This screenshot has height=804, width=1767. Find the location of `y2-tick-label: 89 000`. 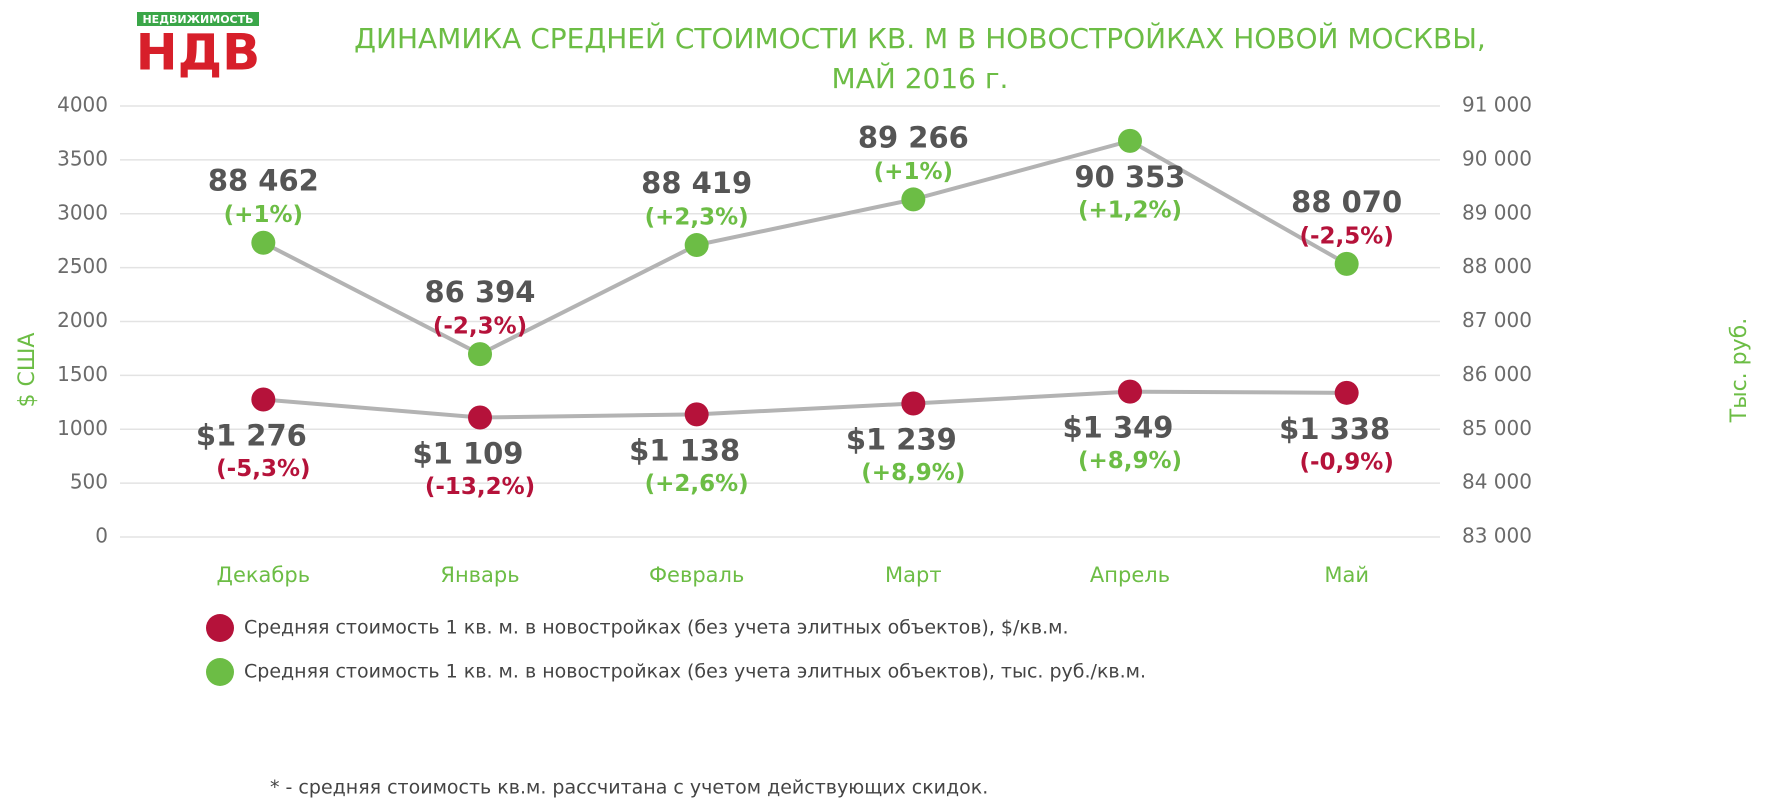

y2-tick-label: 89 000 is located at coordinates (1497, 212).